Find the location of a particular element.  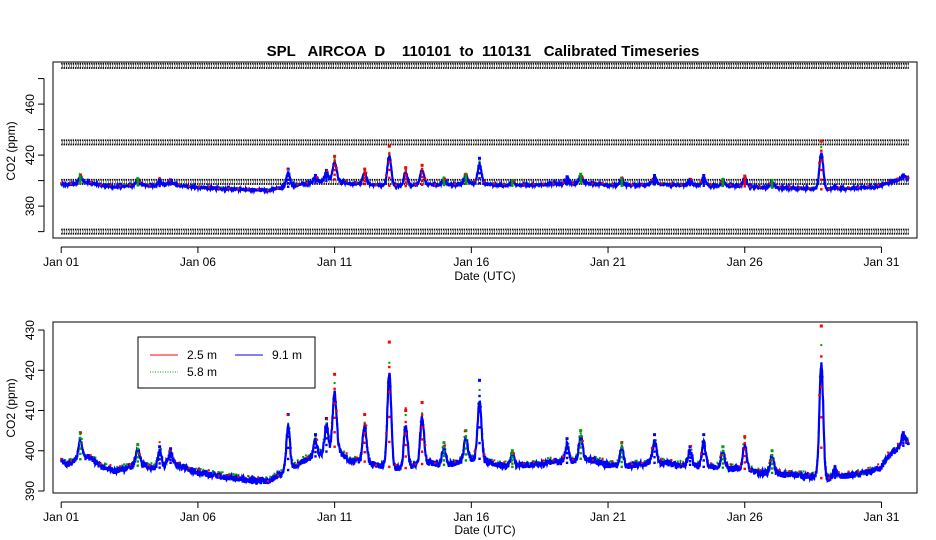

top-data-series is located at coordinates (485, 167).